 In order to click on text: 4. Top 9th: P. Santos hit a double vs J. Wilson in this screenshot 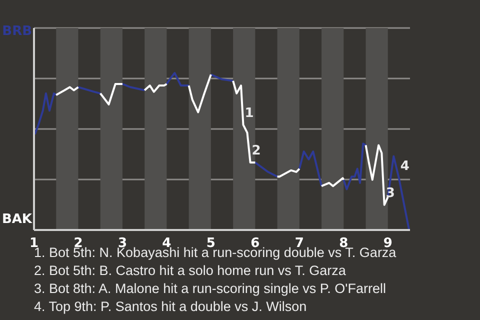, I will do `click(171, 307)`.